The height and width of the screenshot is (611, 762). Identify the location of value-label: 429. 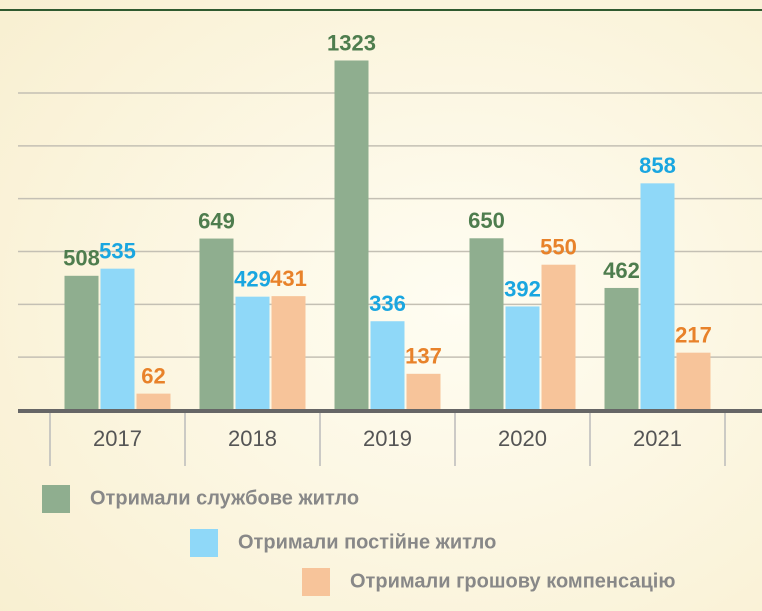
(252, 278).